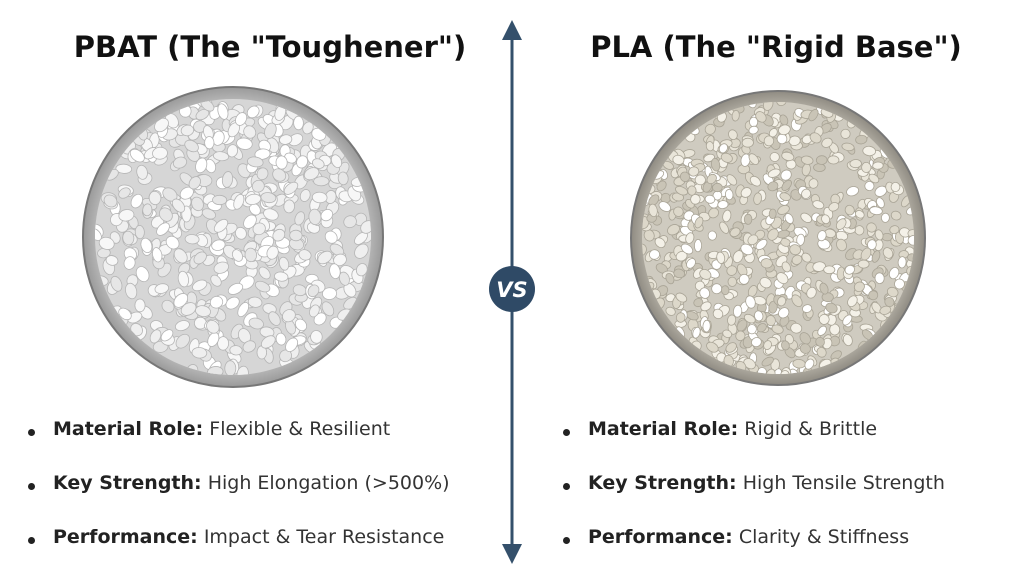 The image size is (1024, 580). I want to click on bullet-item: Key Strength: High Elongation (>500%), so click(239, 499).